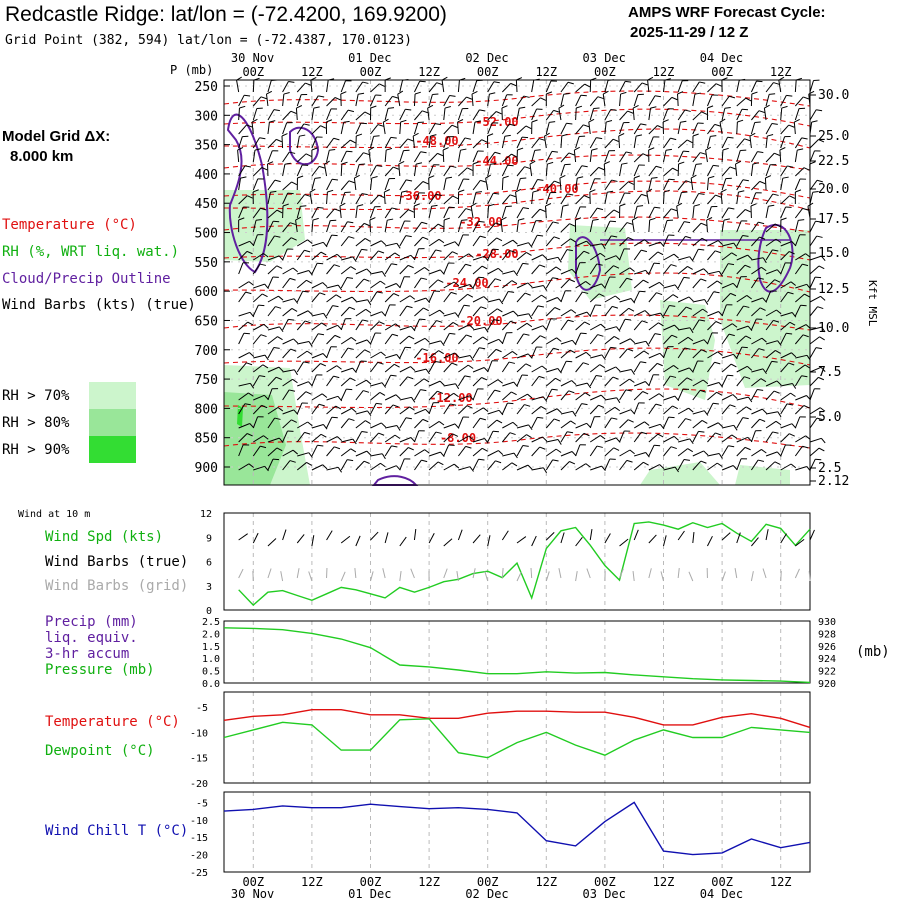  What do you see at coordinates (450, 398) in the screenshot?
I see `isotherm-label: -12.00` at bounding box center [450, 398].